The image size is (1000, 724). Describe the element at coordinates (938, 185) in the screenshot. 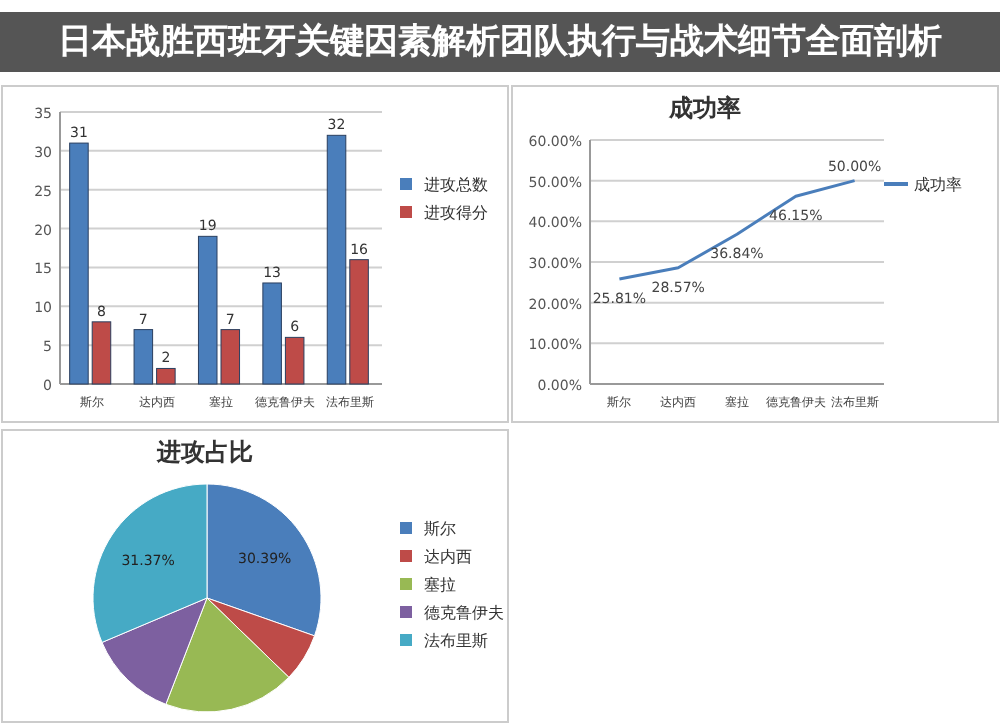

I see `legend-label: 成功率` at that location.